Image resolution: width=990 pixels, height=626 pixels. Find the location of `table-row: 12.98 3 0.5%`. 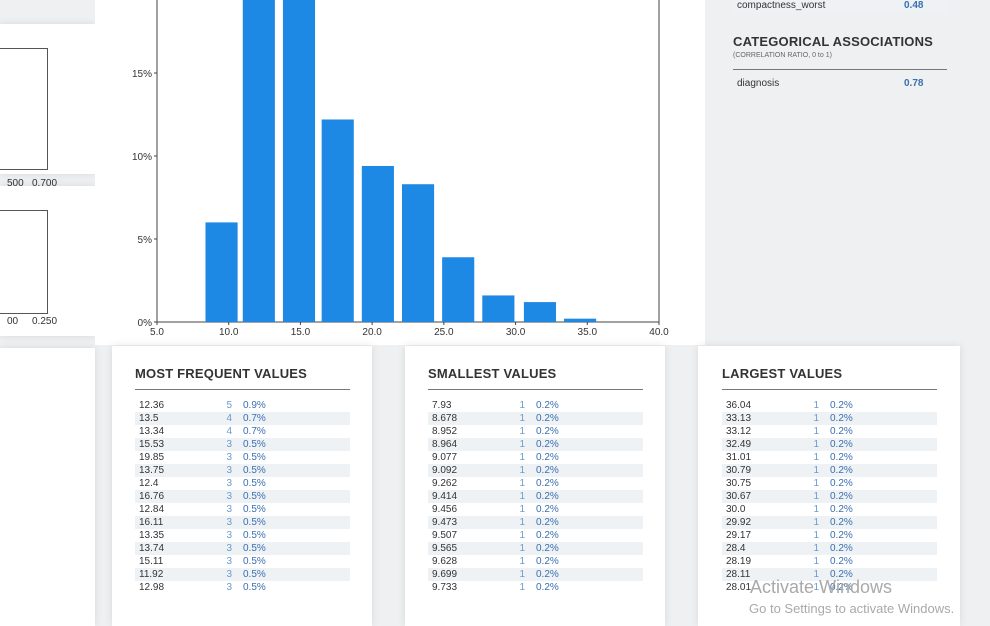

table-row: 12.98 3 0.5% is located at coordinates (242, 587).